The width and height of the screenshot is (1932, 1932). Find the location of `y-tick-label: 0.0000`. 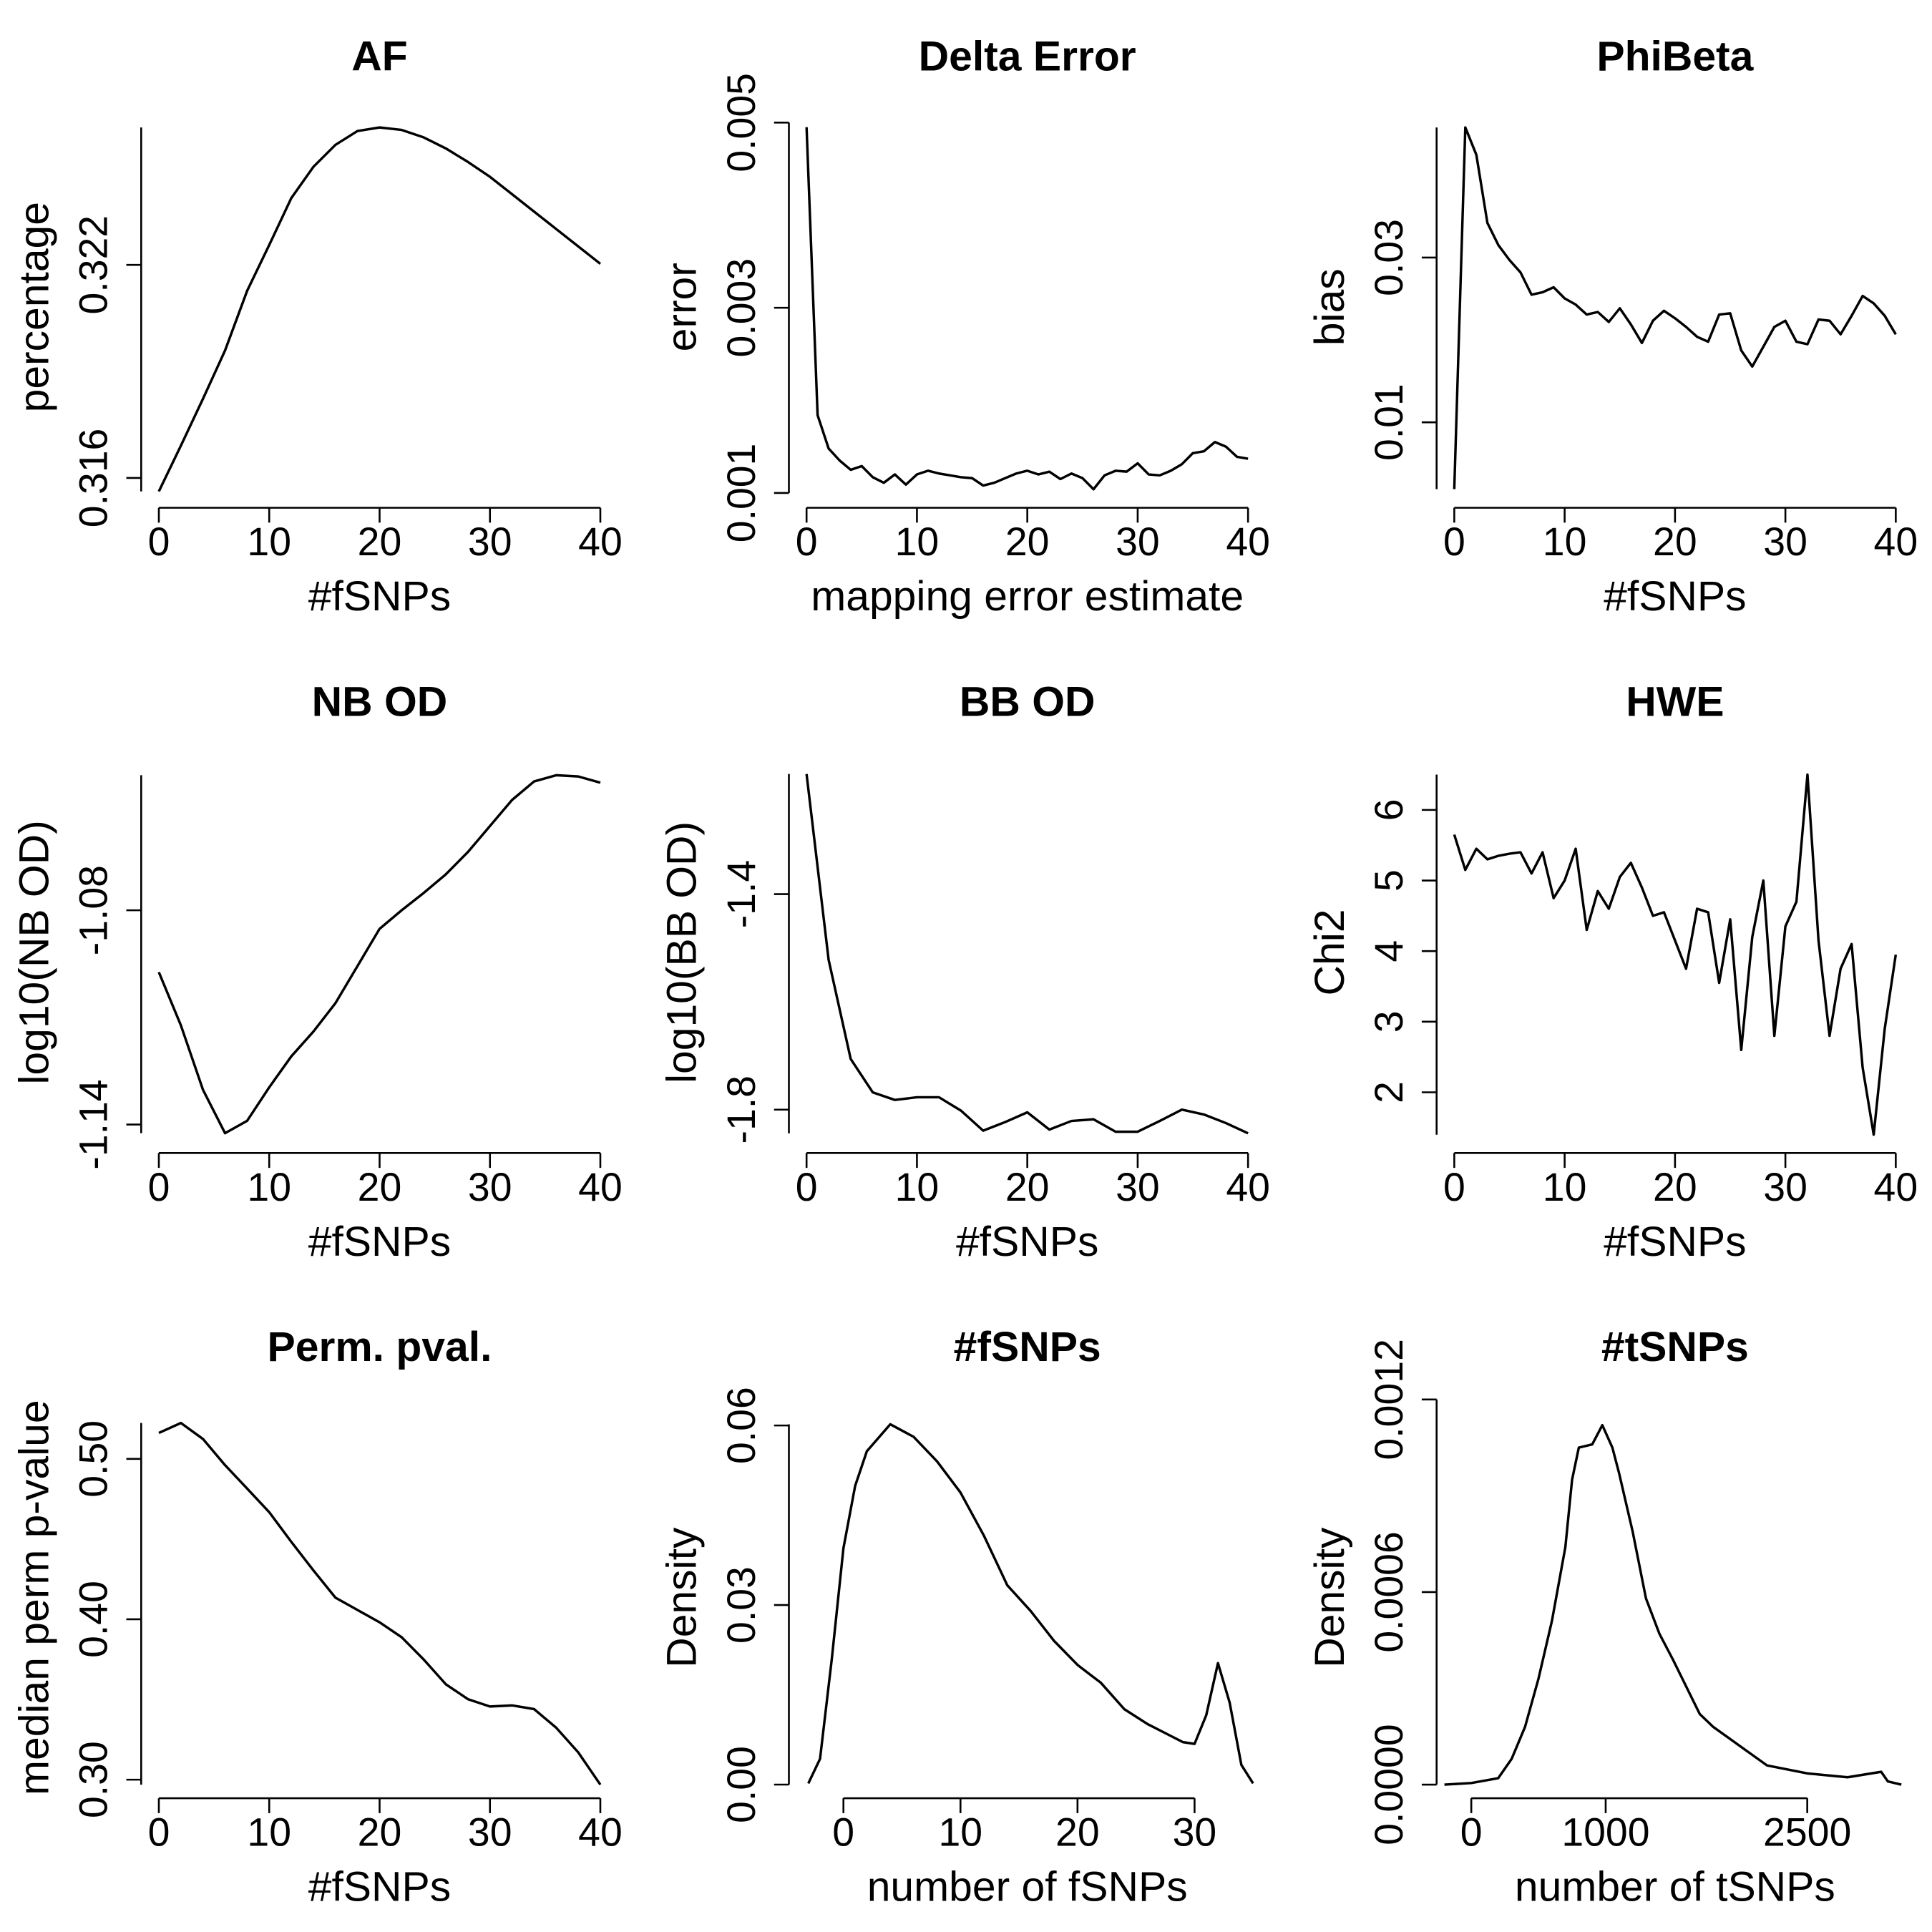

y-tick-label: 0.0000 is located at coordinates (1389, 1784).